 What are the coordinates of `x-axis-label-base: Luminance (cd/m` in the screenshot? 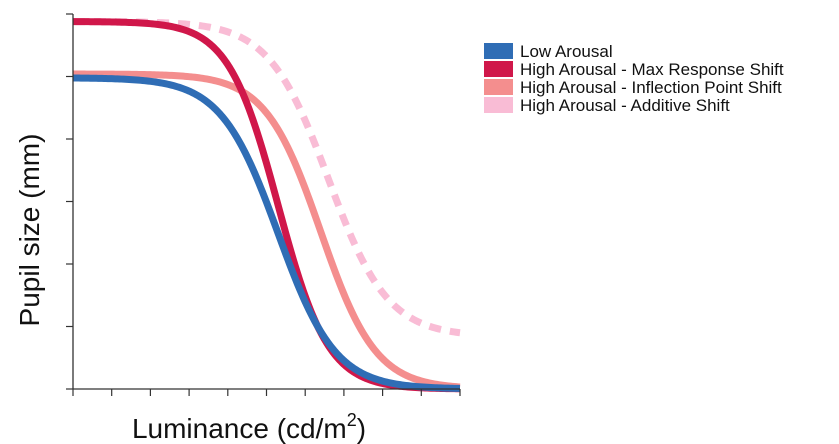 It's located at (239, 428).